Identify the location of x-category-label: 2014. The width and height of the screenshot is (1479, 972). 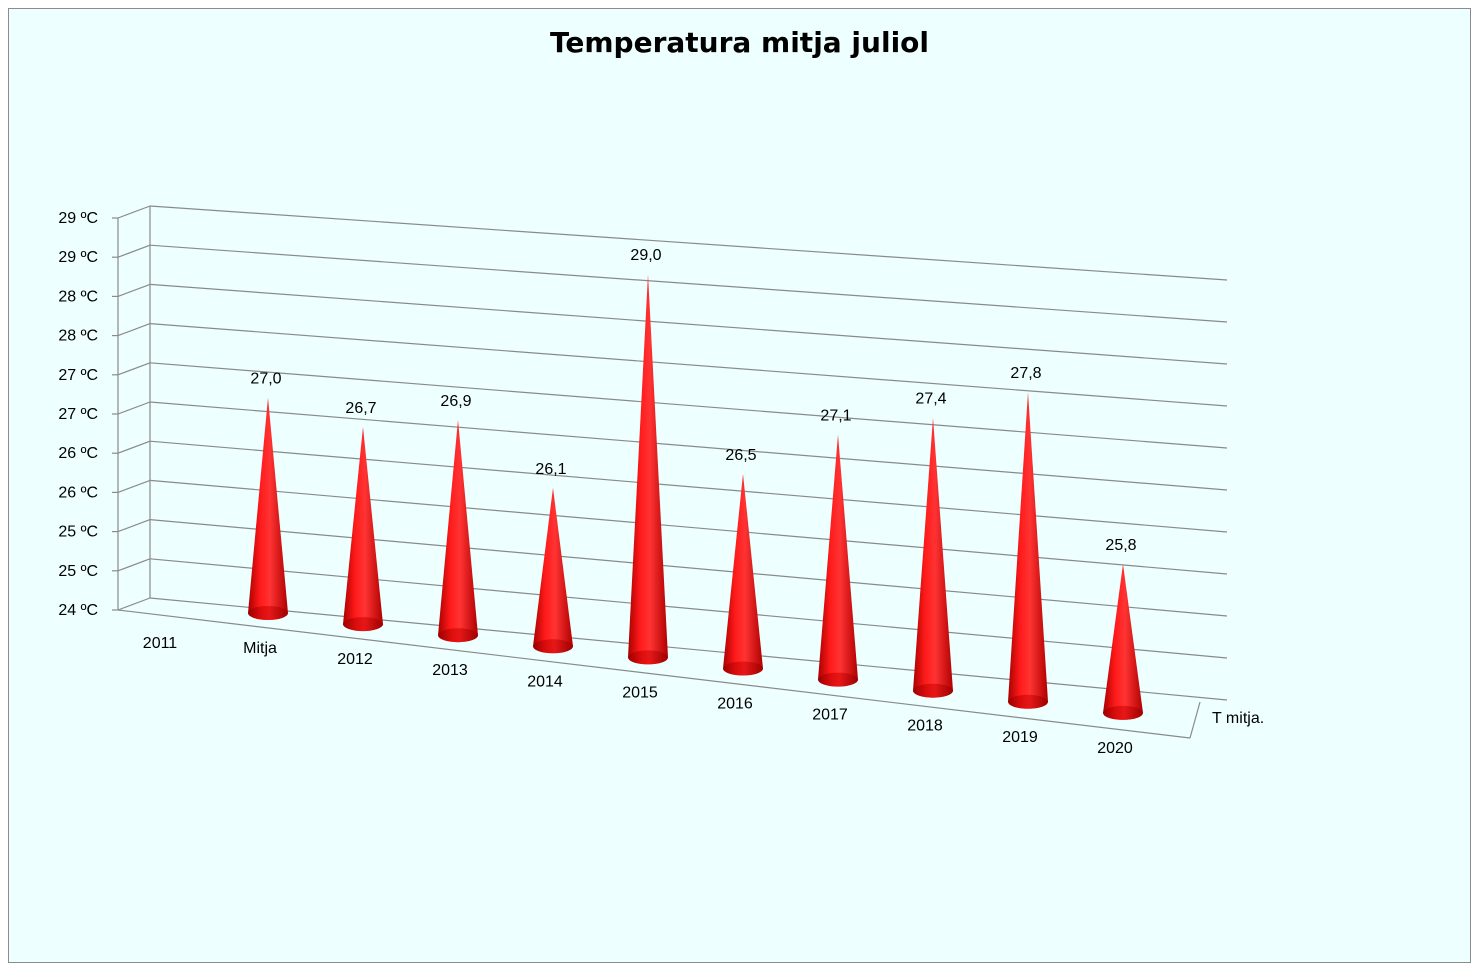
(545, 681).